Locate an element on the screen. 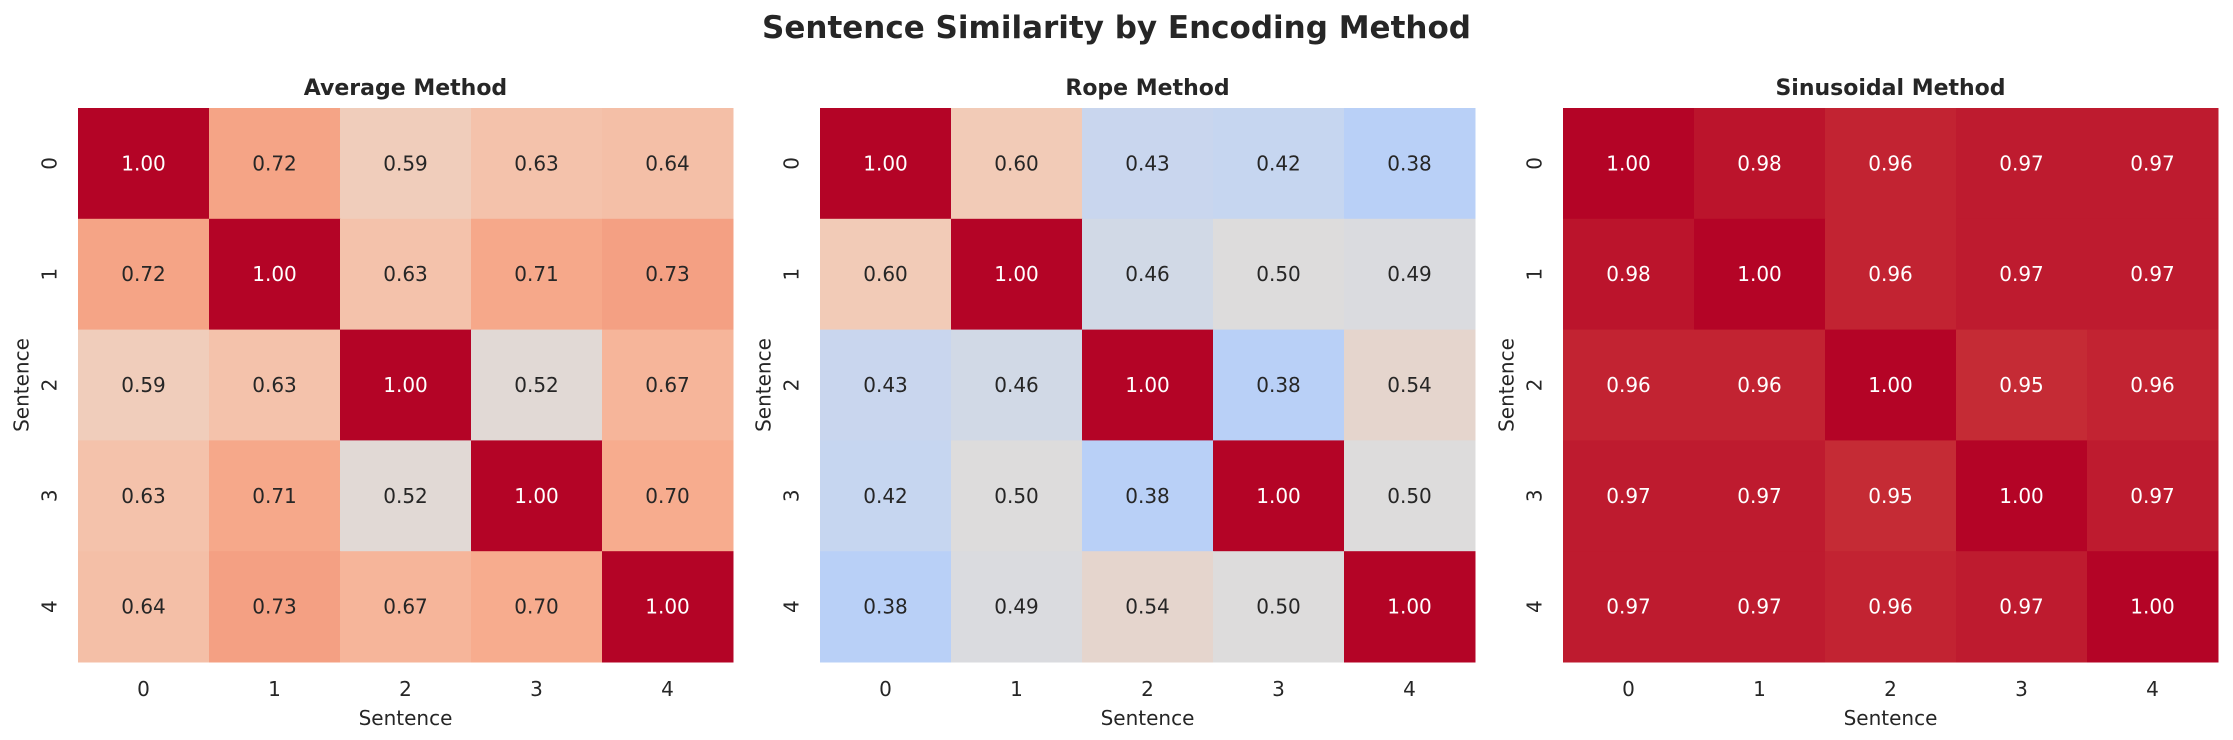 The width and height of the screenshot is (2233, 740). cell-label: 0.96 is located at coordinates (1890, 163).